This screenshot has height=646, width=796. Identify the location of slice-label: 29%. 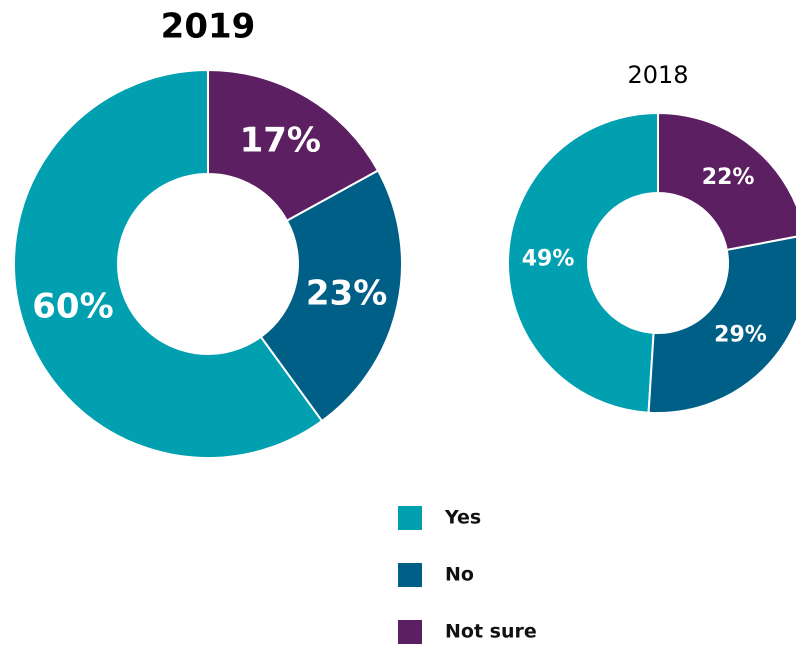
(740, 335).